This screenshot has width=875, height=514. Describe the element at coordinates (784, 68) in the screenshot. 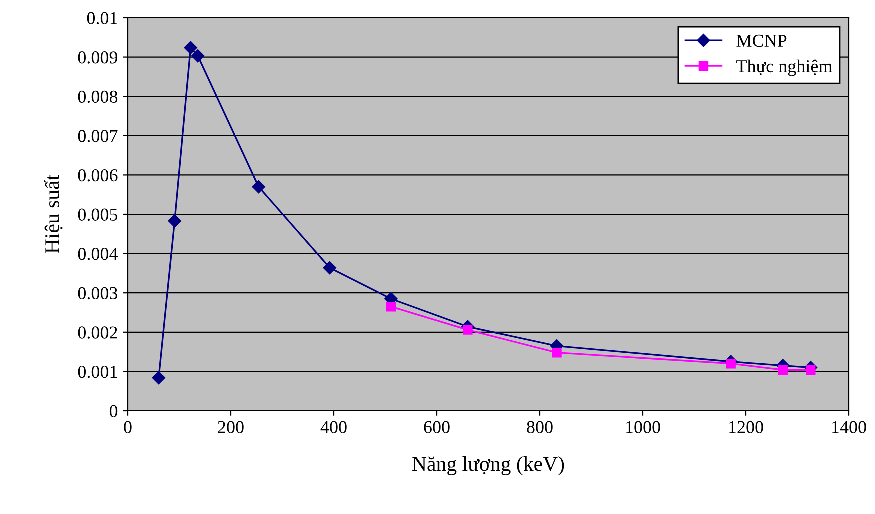

I see `legend-label: Thực nghiệm` at that location.